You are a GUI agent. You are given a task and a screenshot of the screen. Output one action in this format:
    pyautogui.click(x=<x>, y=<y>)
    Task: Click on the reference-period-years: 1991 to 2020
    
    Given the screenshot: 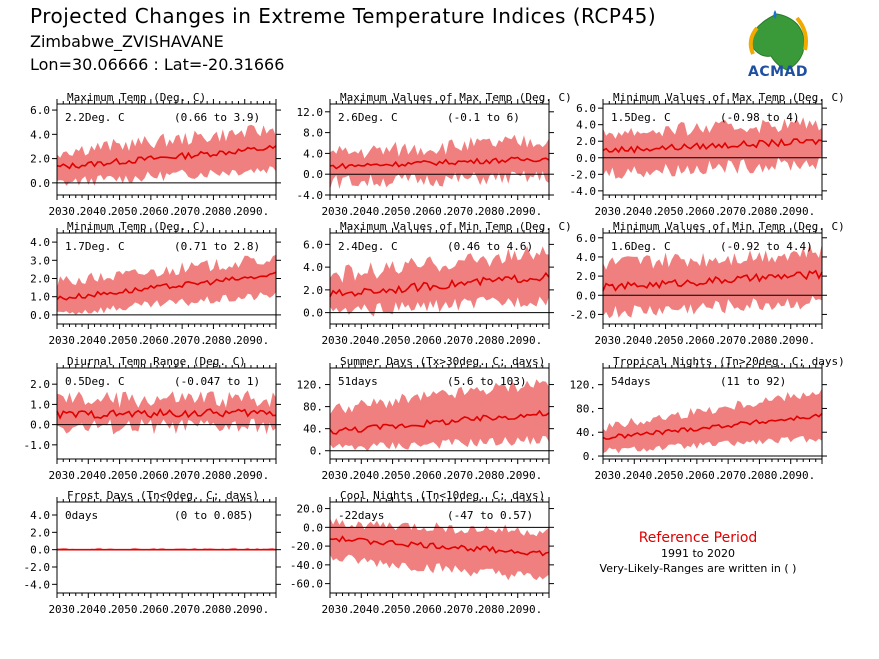 What is the action you would take?
    pyautogui.click(x=698, y=553)
    